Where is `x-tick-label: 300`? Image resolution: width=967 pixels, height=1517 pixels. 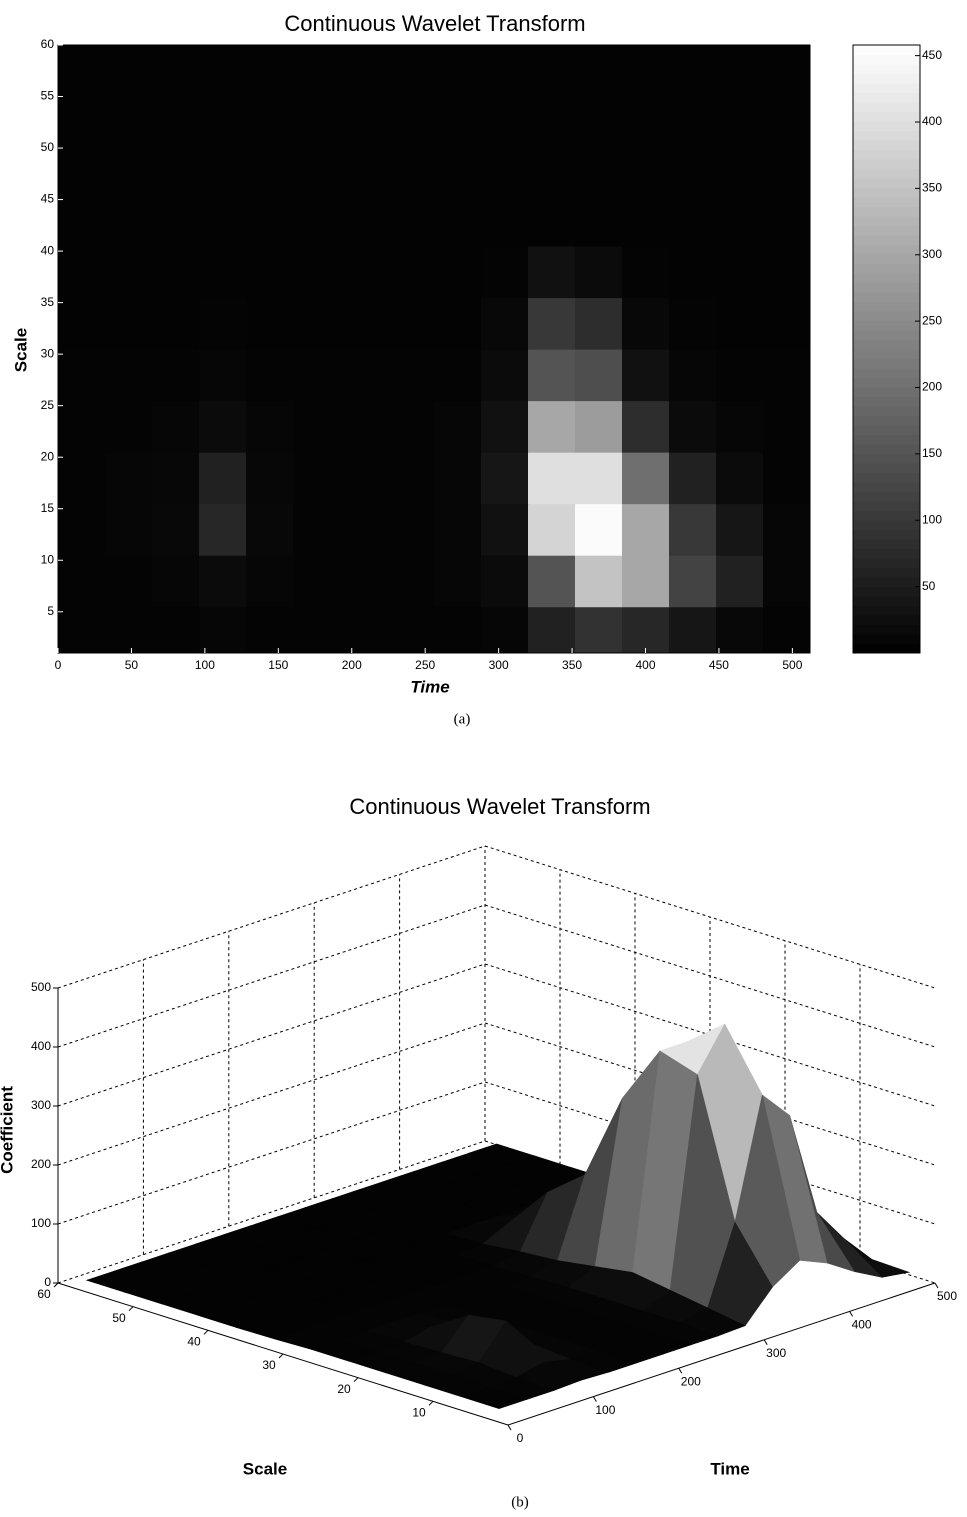
x-tick-label: 300 is located at coordinates (499, 665).